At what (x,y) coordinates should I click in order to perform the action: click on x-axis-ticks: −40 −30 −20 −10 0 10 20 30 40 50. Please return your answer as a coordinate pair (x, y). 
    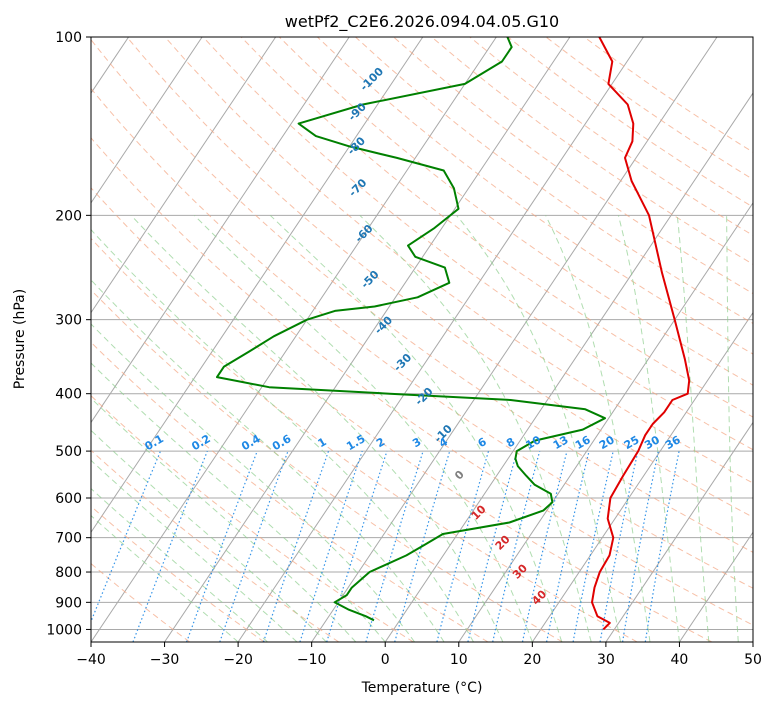
    Looking at the image, I should click on (419, 655).